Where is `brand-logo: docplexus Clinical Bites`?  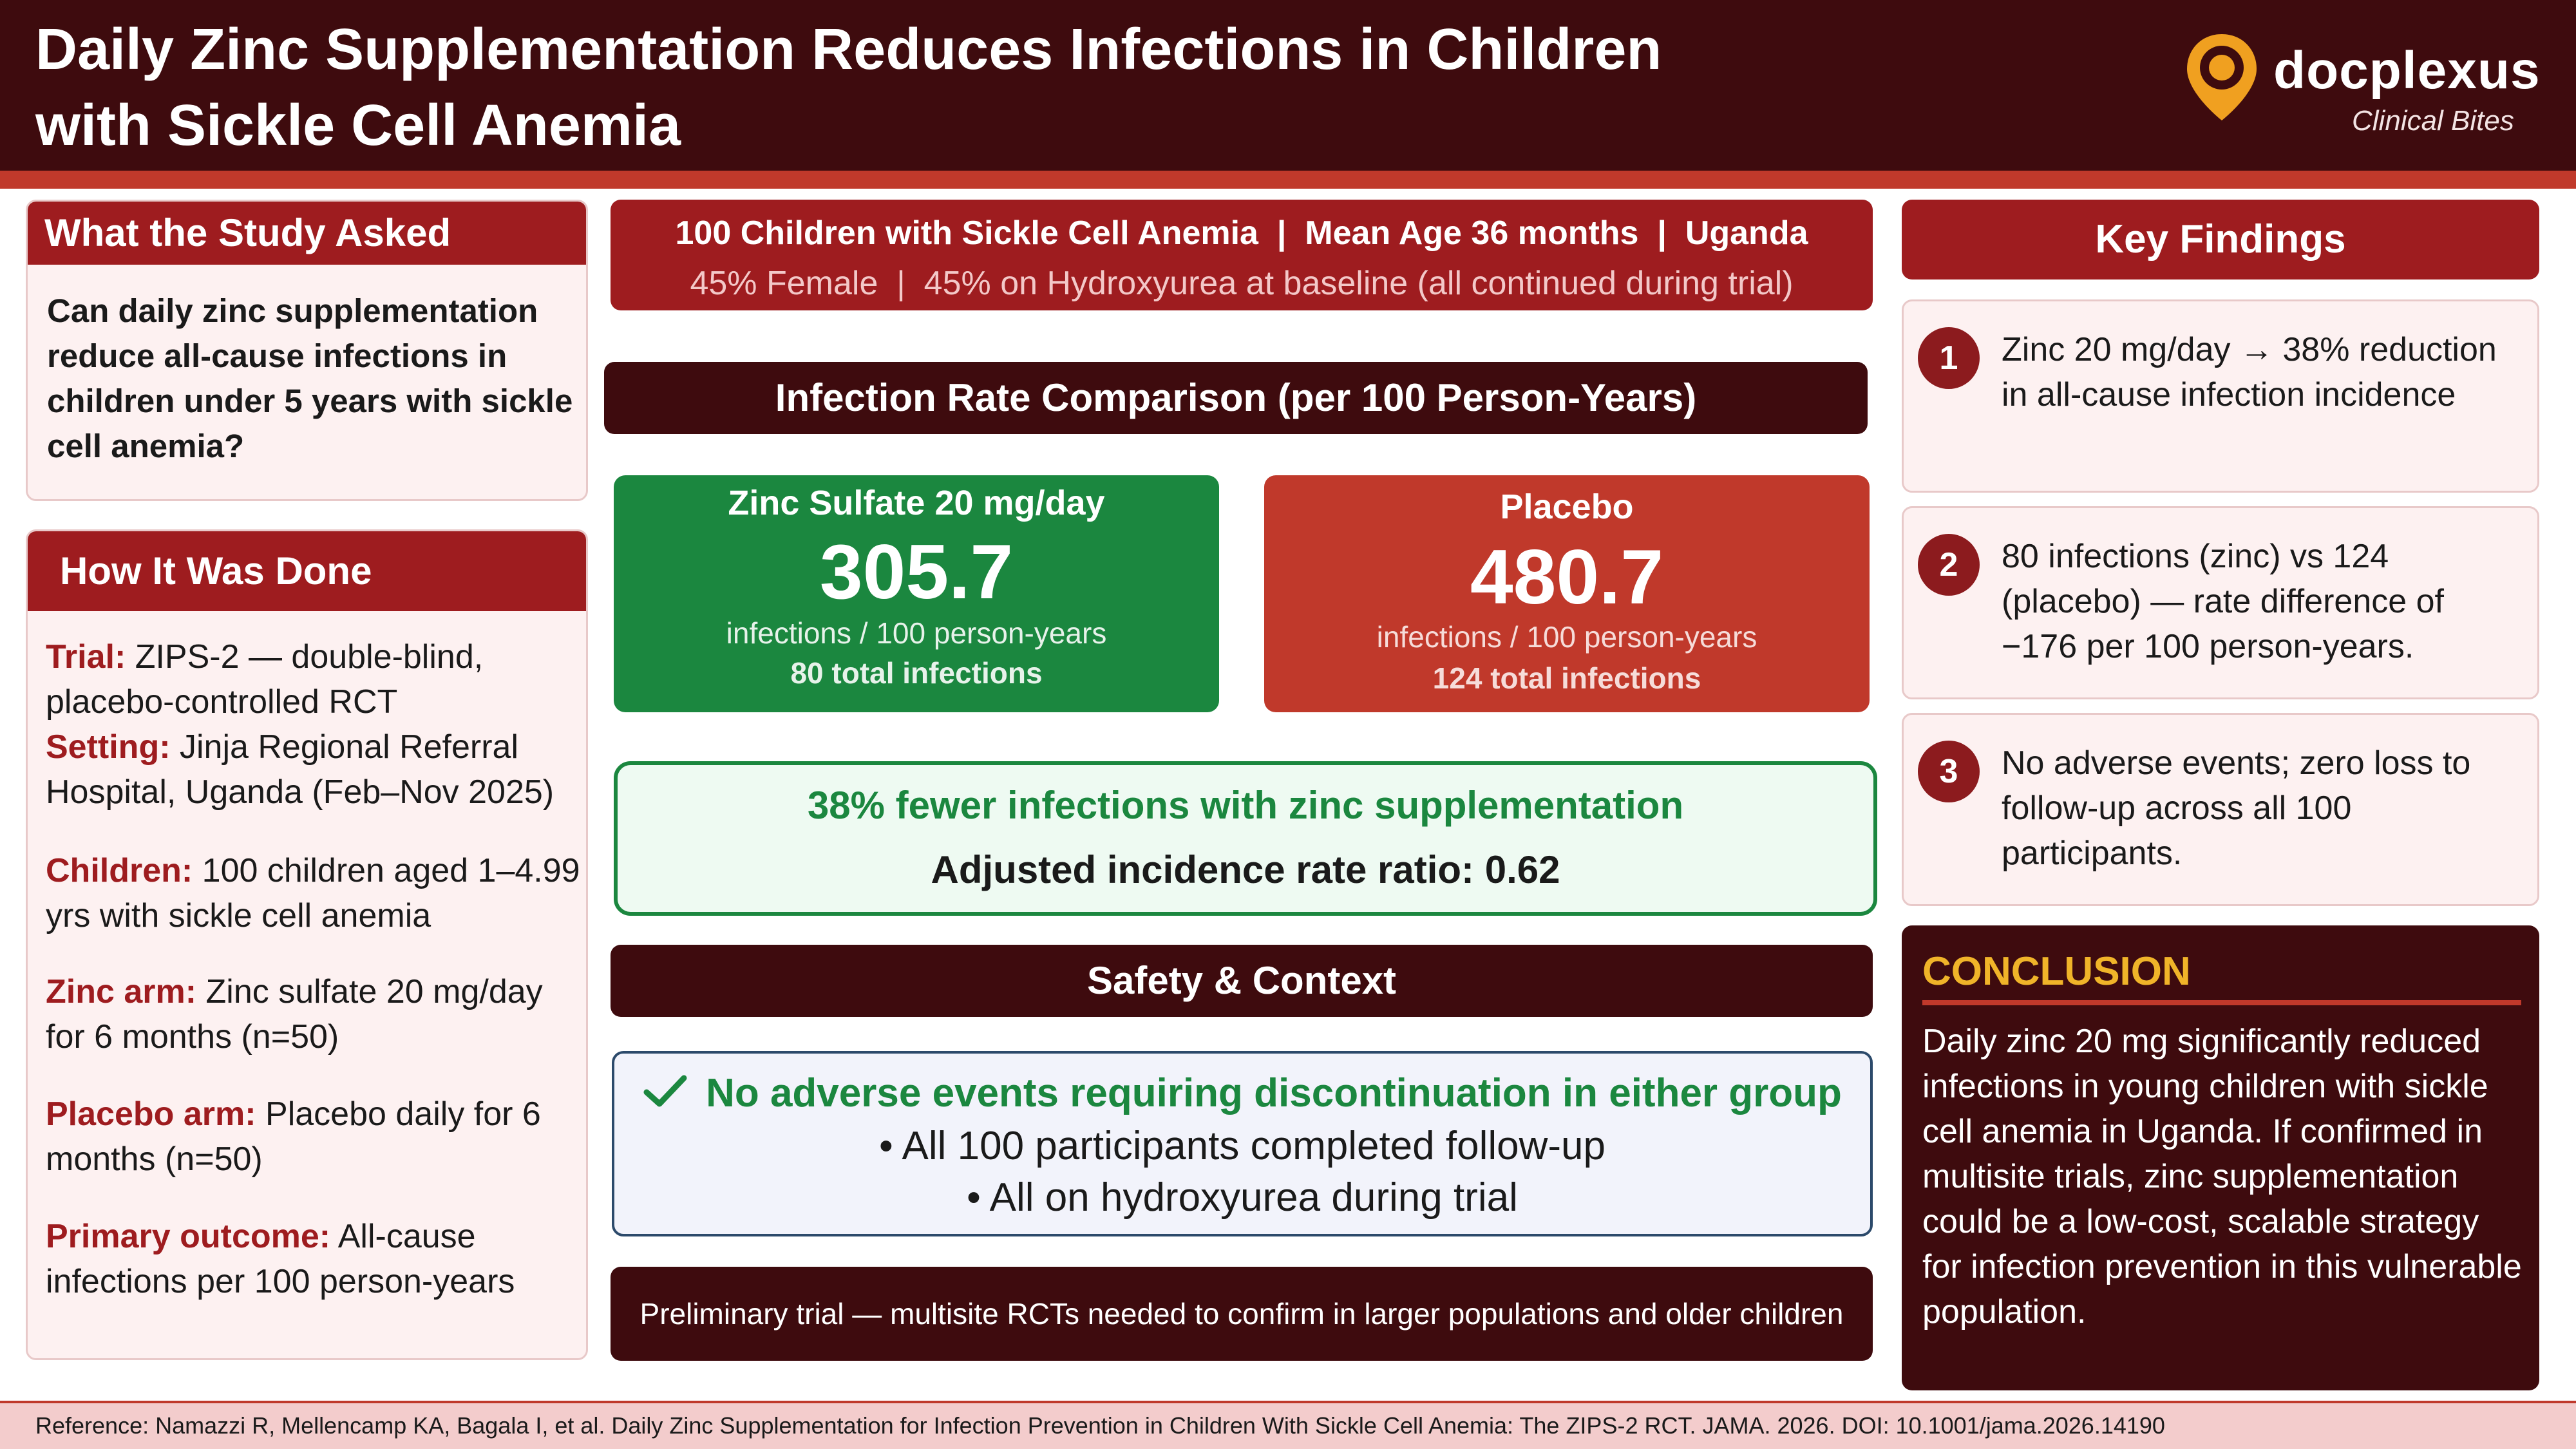 brand-logo: docplexus Clinical Bites is located at coordinates (2363, 87).